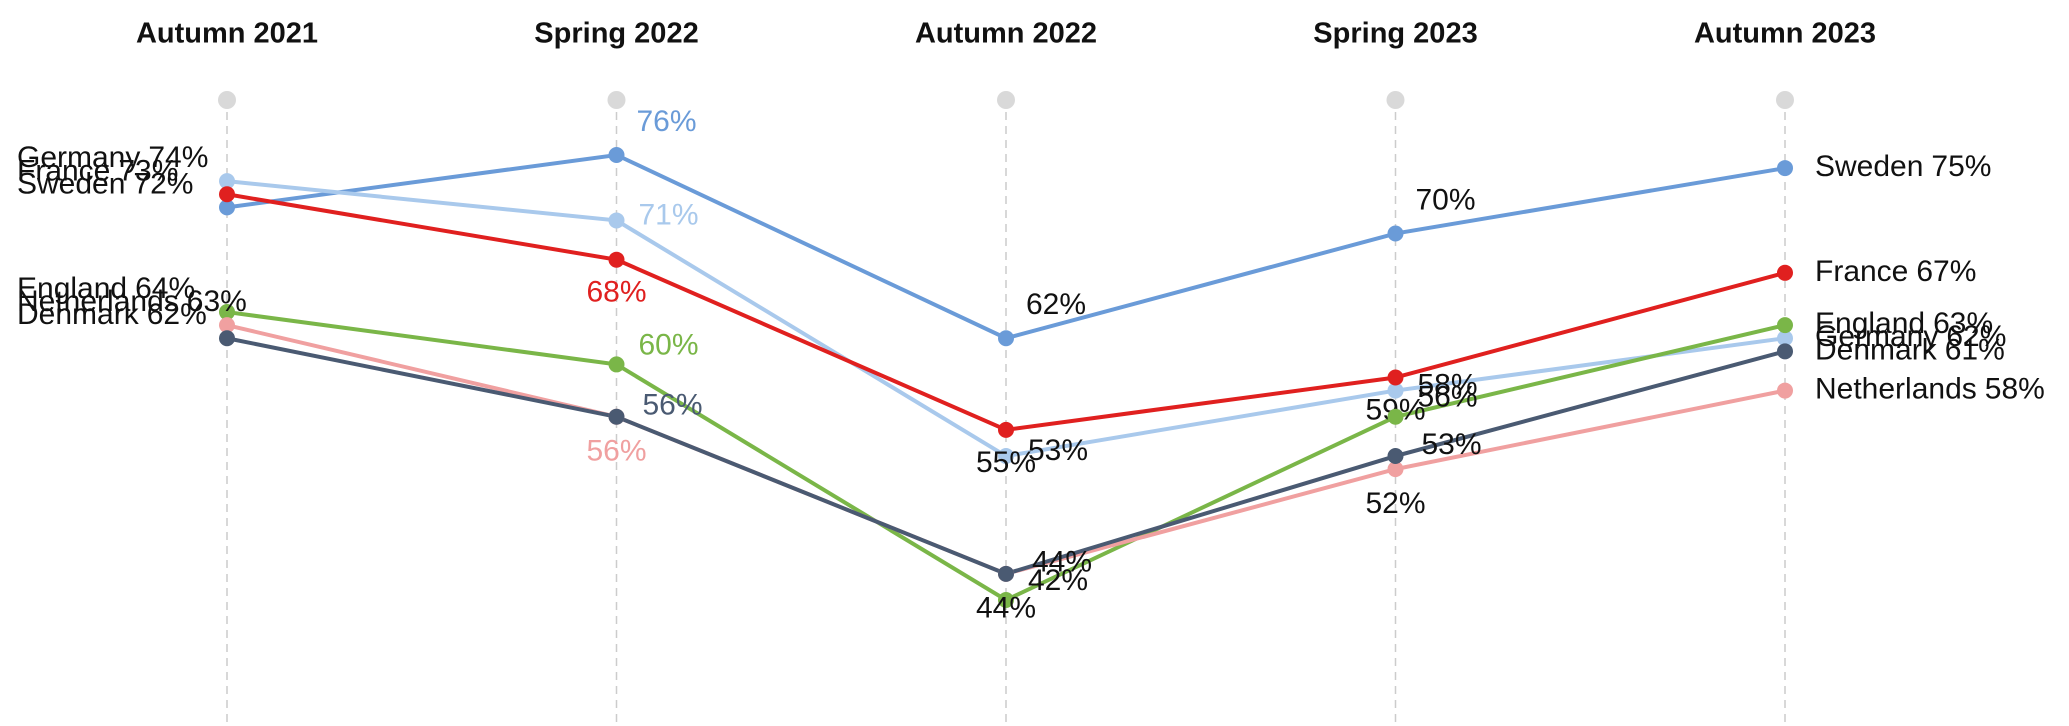  What do you see at coordinates (667, 121) in the screenshot?
I see `value-label: 76%` at bounding box center [667, 121].